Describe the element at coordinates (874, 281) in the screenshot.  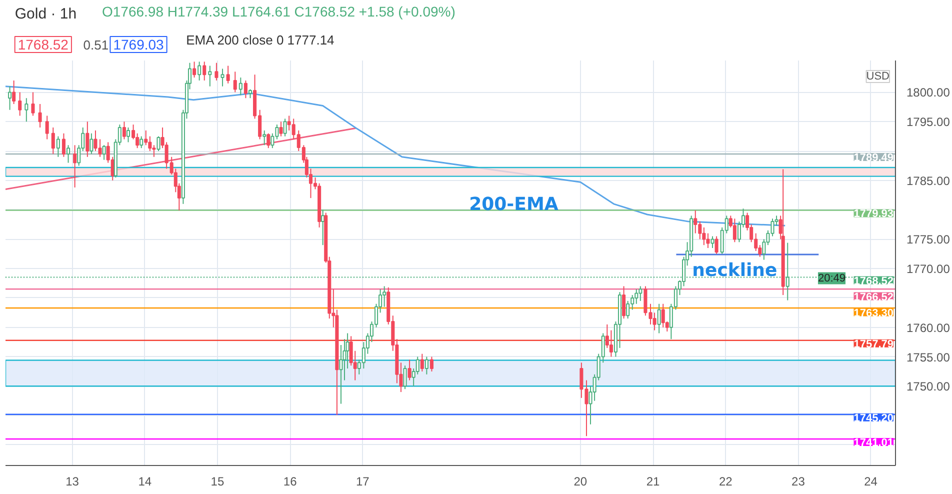
I see `ref-line-label: 1768.52` at that location.